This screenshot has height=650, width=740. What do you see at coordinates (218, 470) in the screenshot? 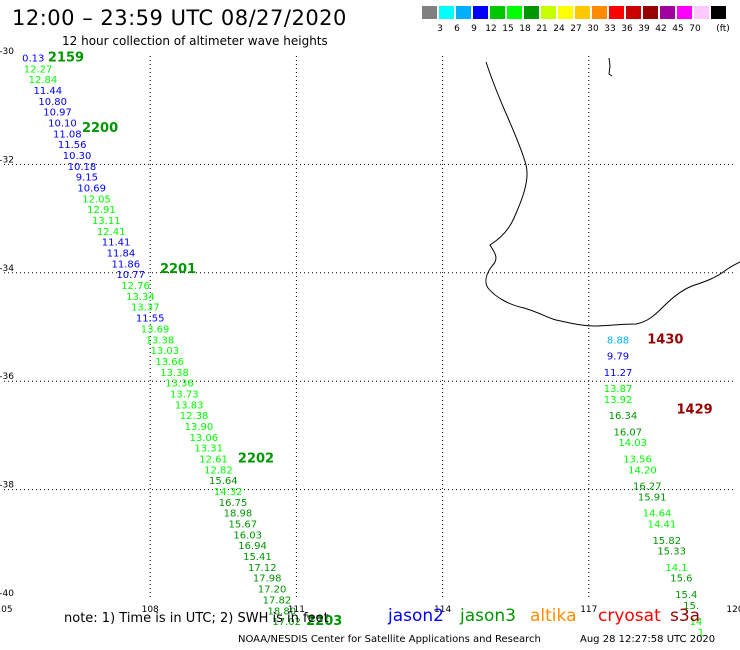
I see `wave-height-value: 12.82` at bounding box center [218, 470].